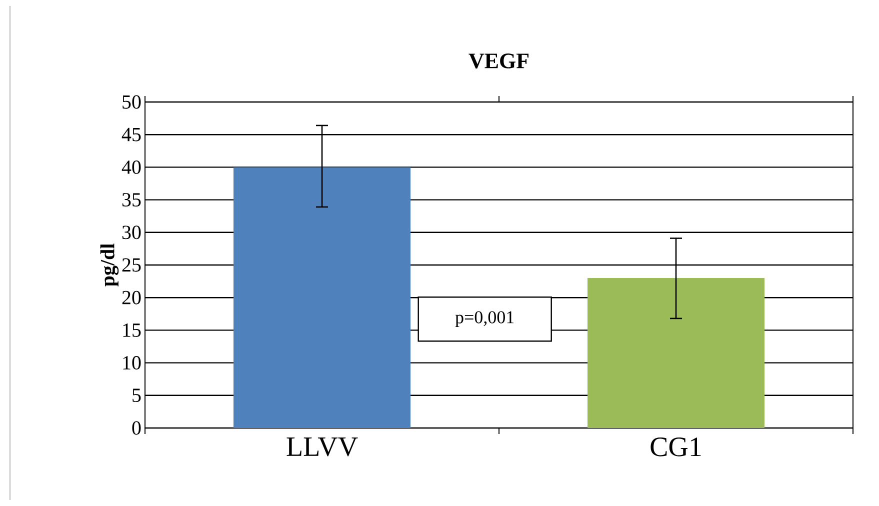 The height and width of the screenshot is (506, 879). What do you see at coordinates (131, 297) in the screenshot?
I see `y-tick-label: 20` at bounding box center [131, 297].